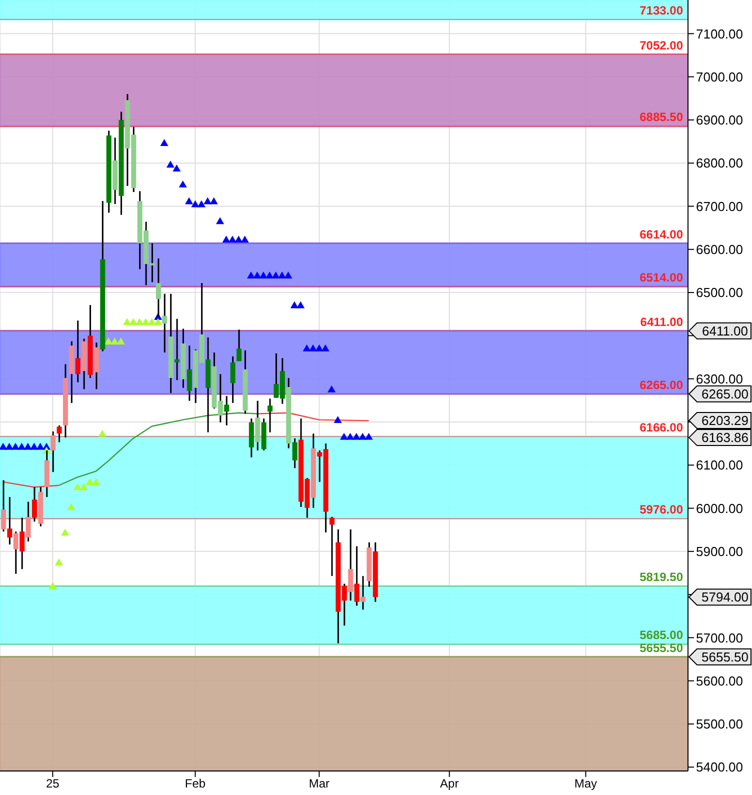  I want to click on y-tick-label: 7100.00, so click(719, 34).